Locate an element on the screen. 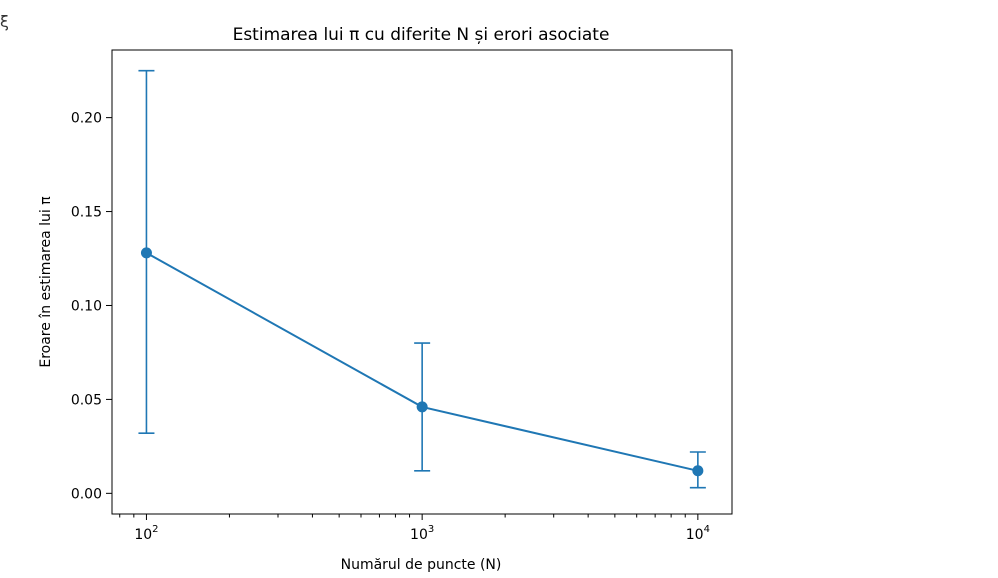 This screenshot has width=998, height=578. x-tick-label: 10⁴ is located at coordinates (698, 533).